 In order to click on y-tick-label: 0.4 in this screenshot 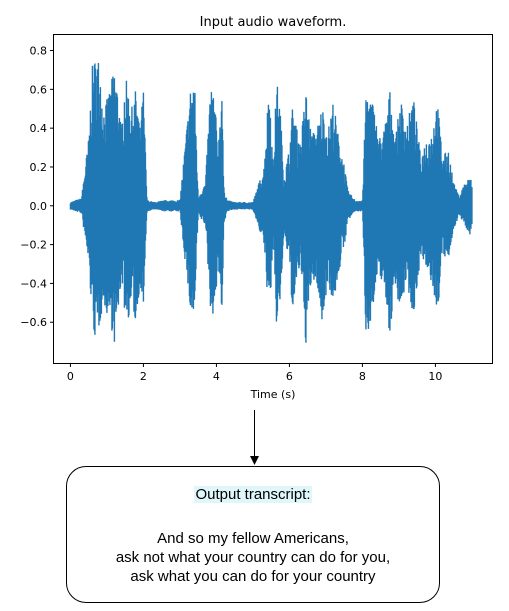, I will do `click(39, 128)`.